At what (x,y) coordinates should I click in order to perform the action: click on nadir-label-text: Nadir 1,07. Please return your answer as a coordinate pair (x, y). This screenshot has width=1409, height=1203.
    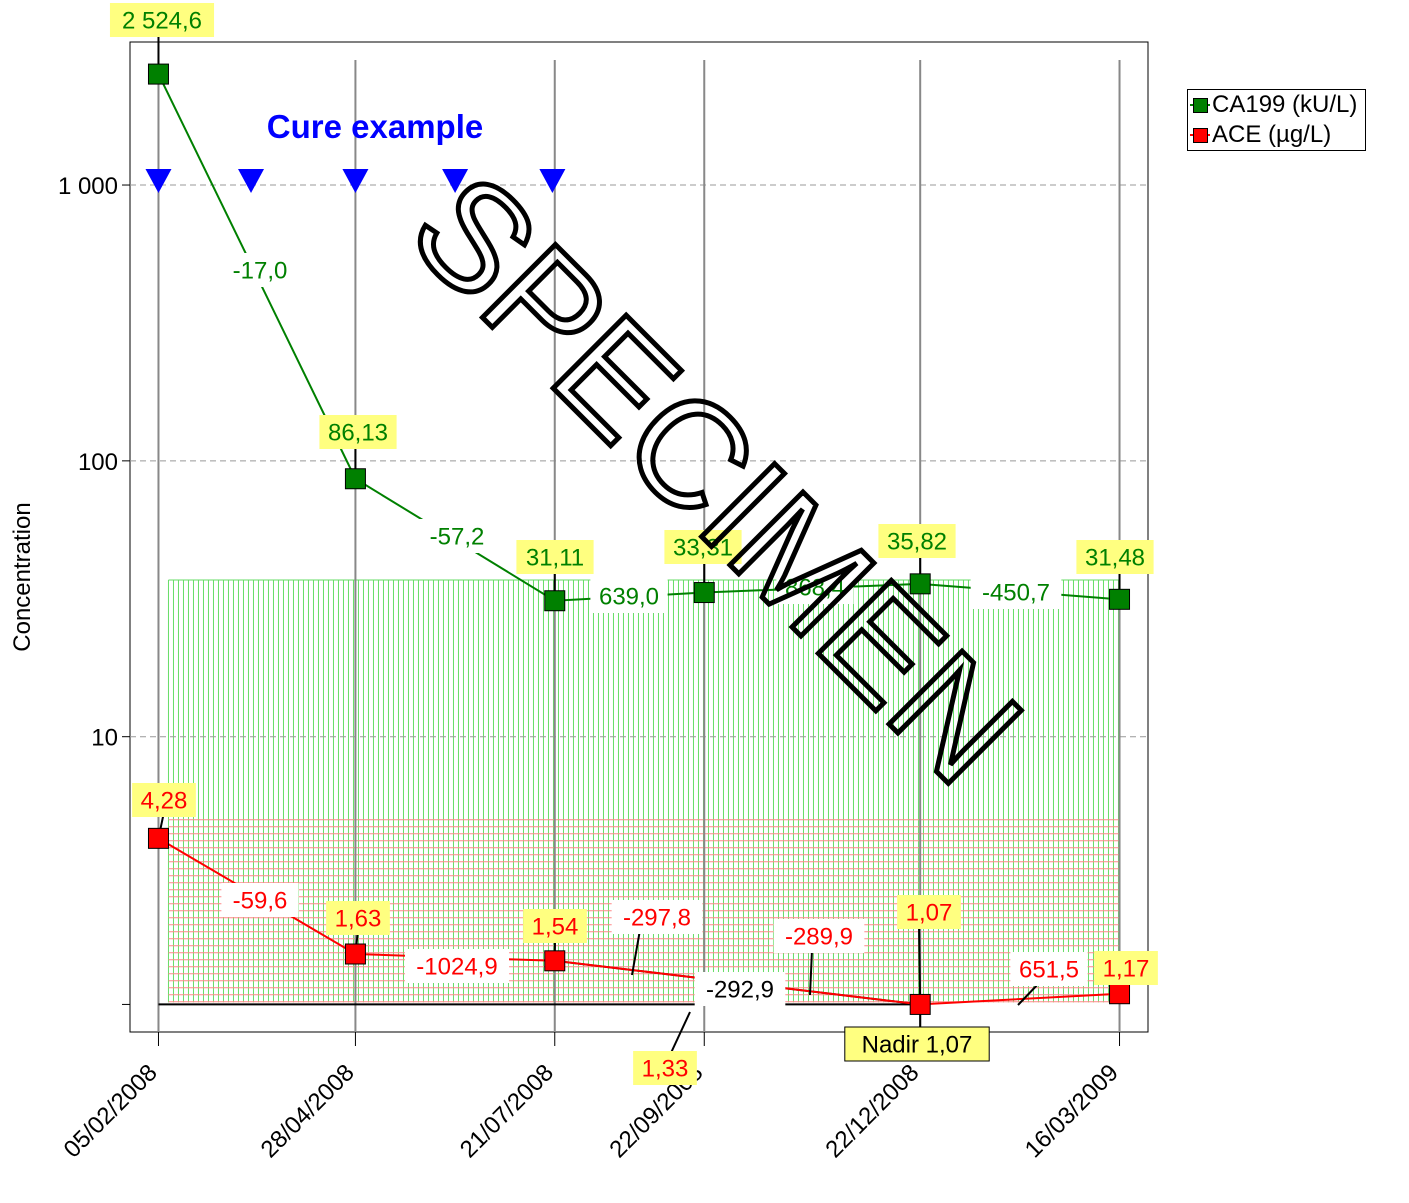
    Looking at the image, I should click on (917, 1045).